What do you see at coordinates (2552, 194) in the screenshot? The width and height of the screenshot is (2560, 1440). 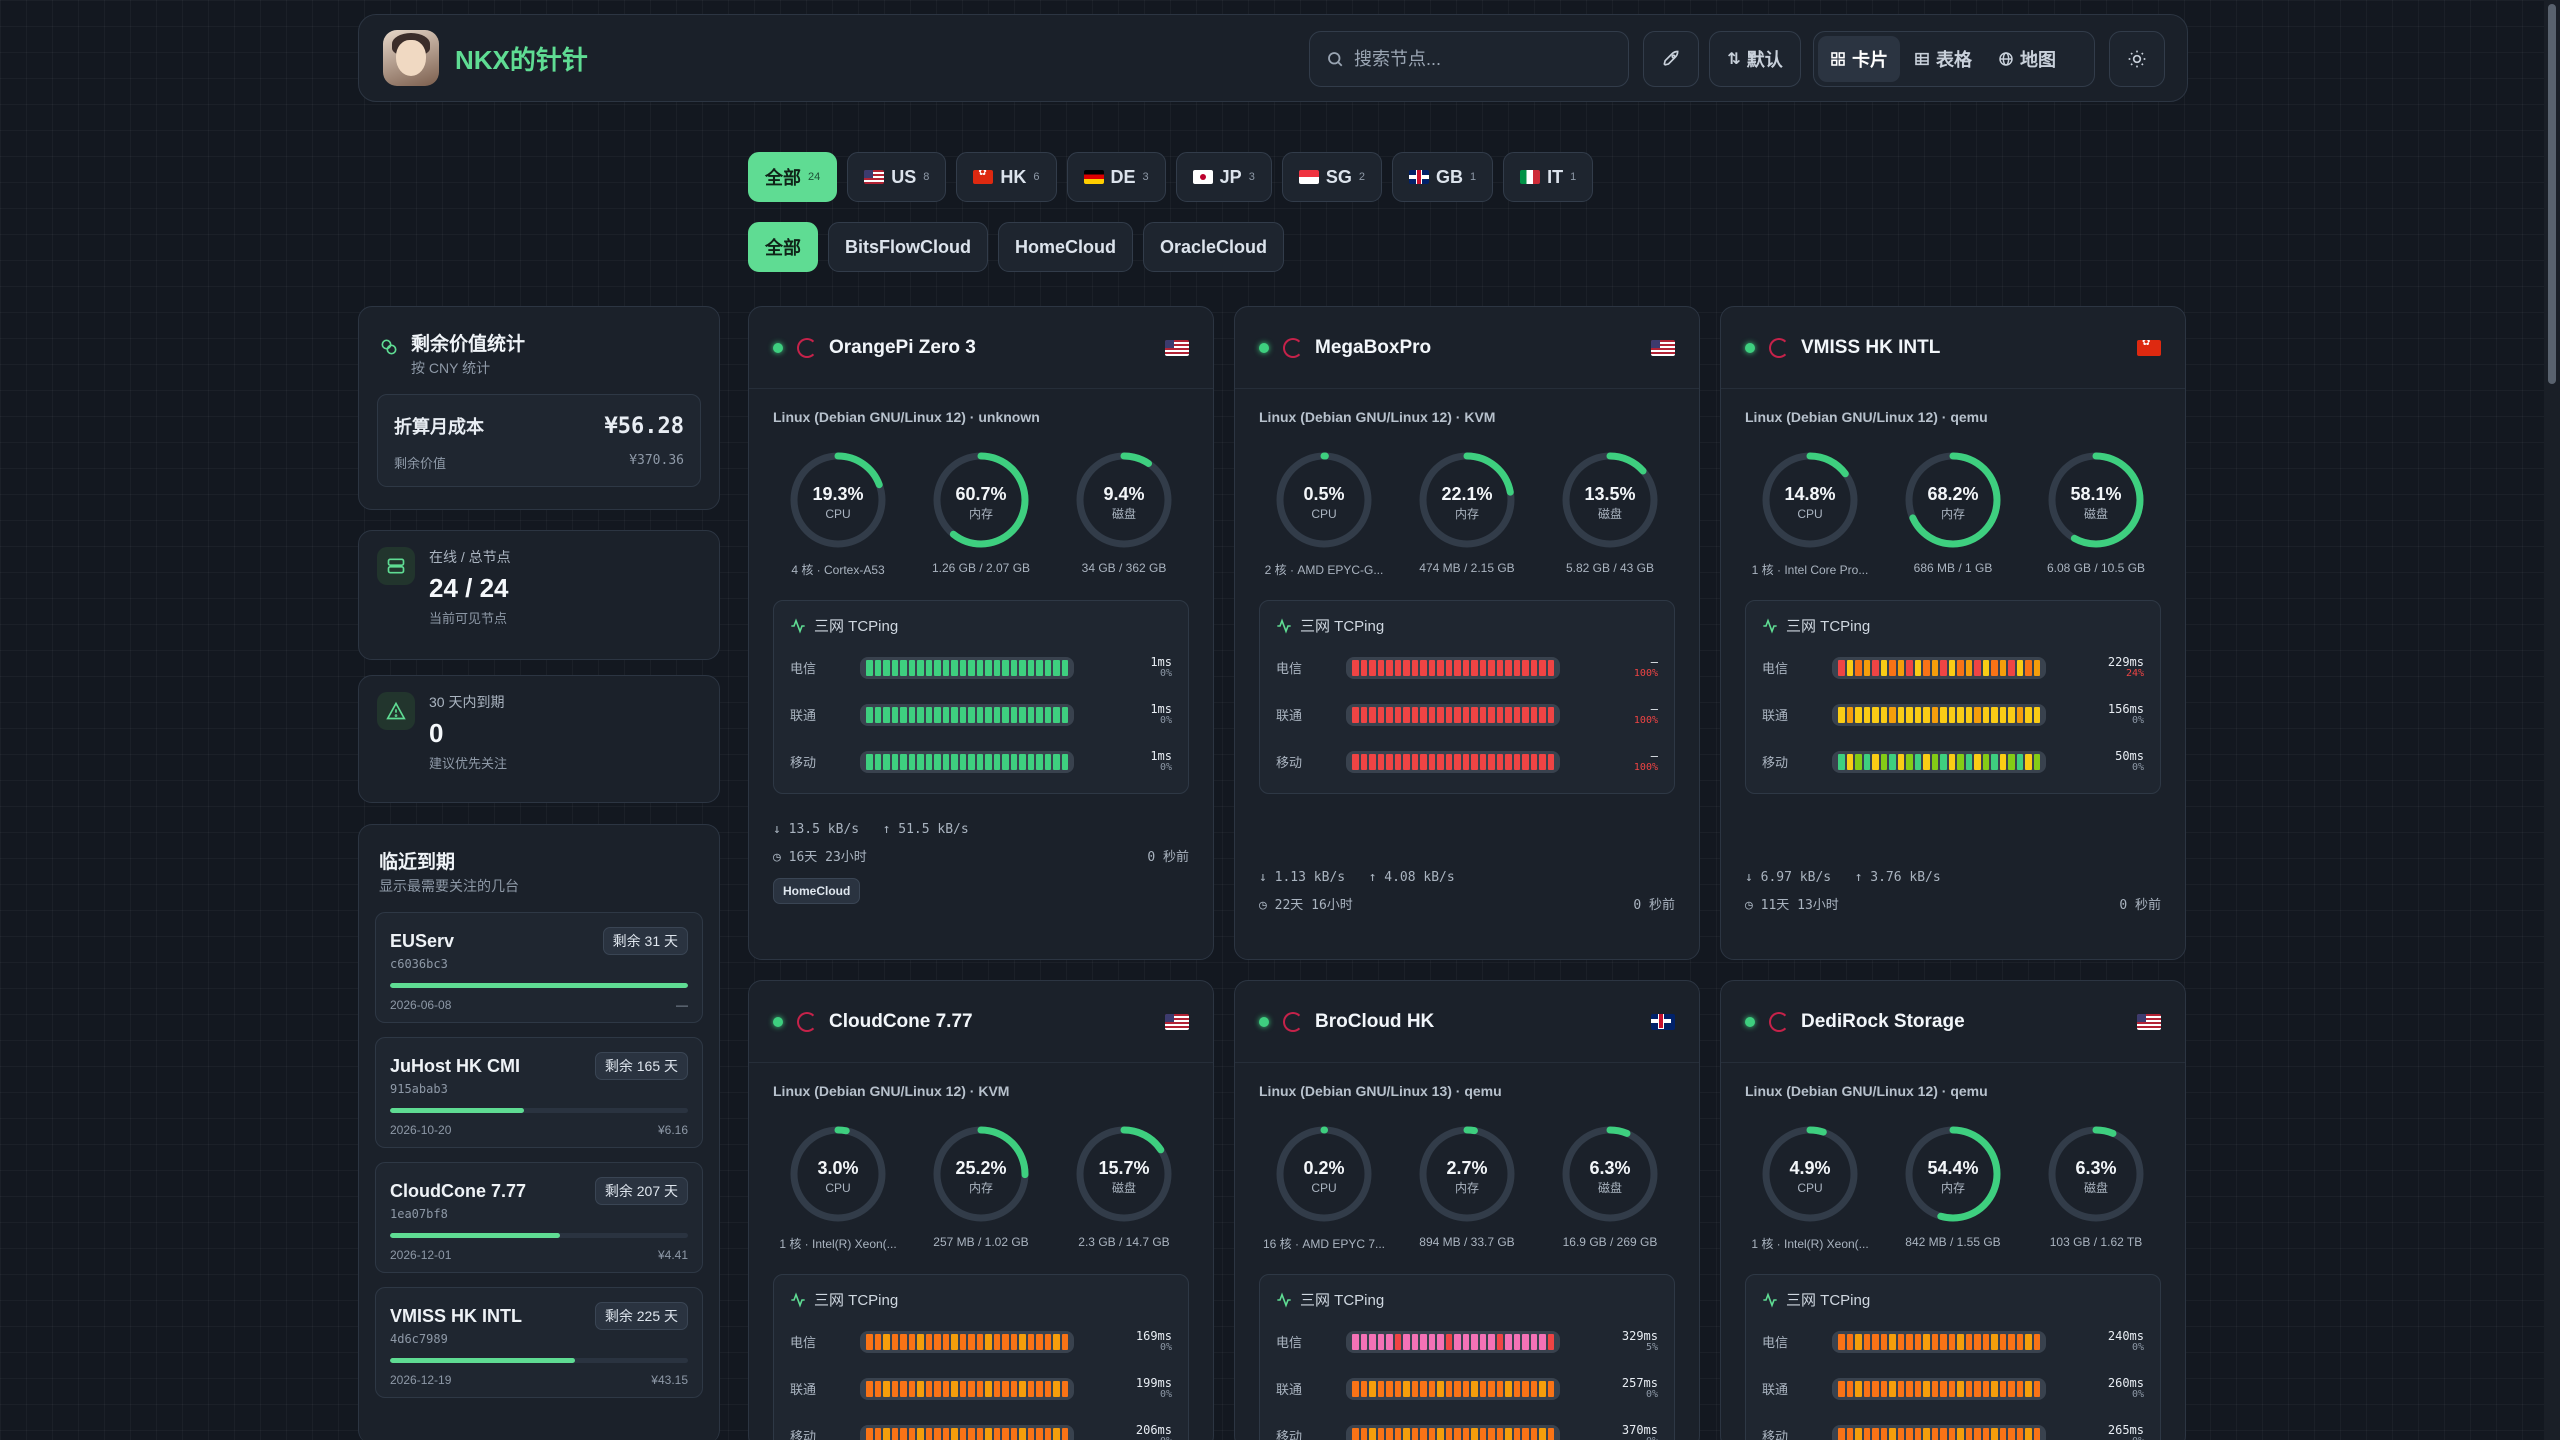 I see `scrollbar-thumb` at bounding box center [2552, 194].